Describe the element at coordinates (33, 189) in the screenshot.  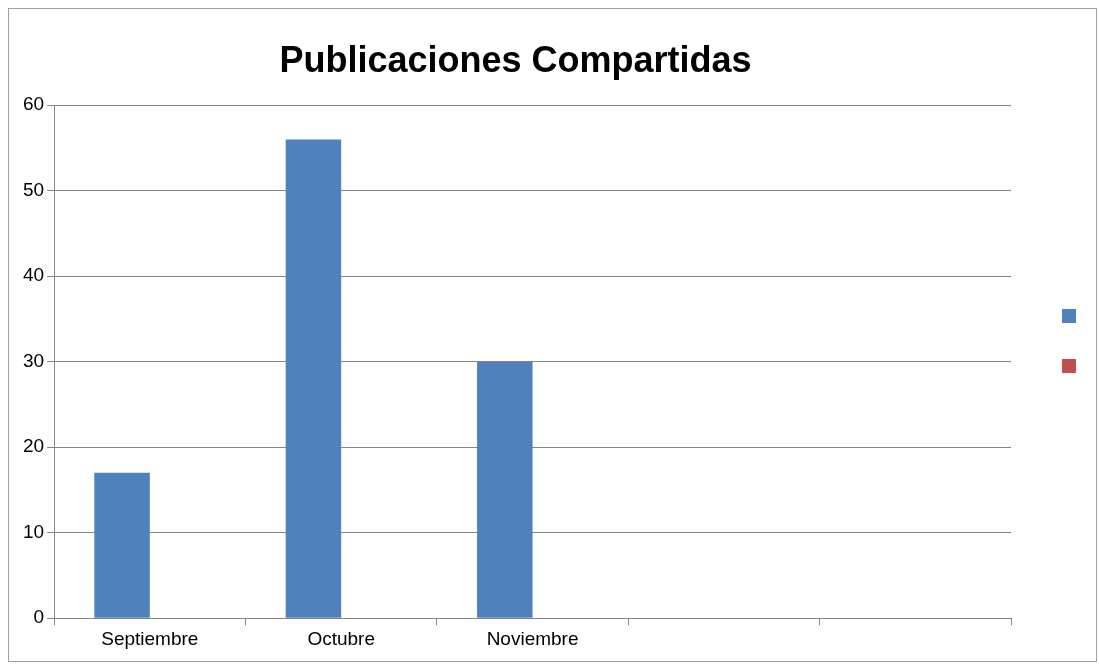
I see `y-tick-label: 50` at that location.